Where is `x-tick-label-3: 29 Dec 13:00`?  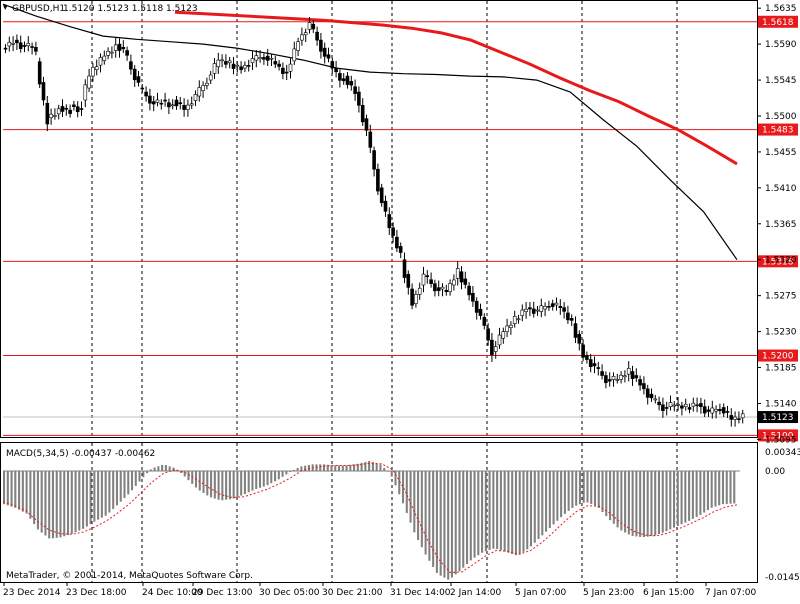 x-tick-label-3: 29 Dec 13:00 is located at coordinates (222, 593).